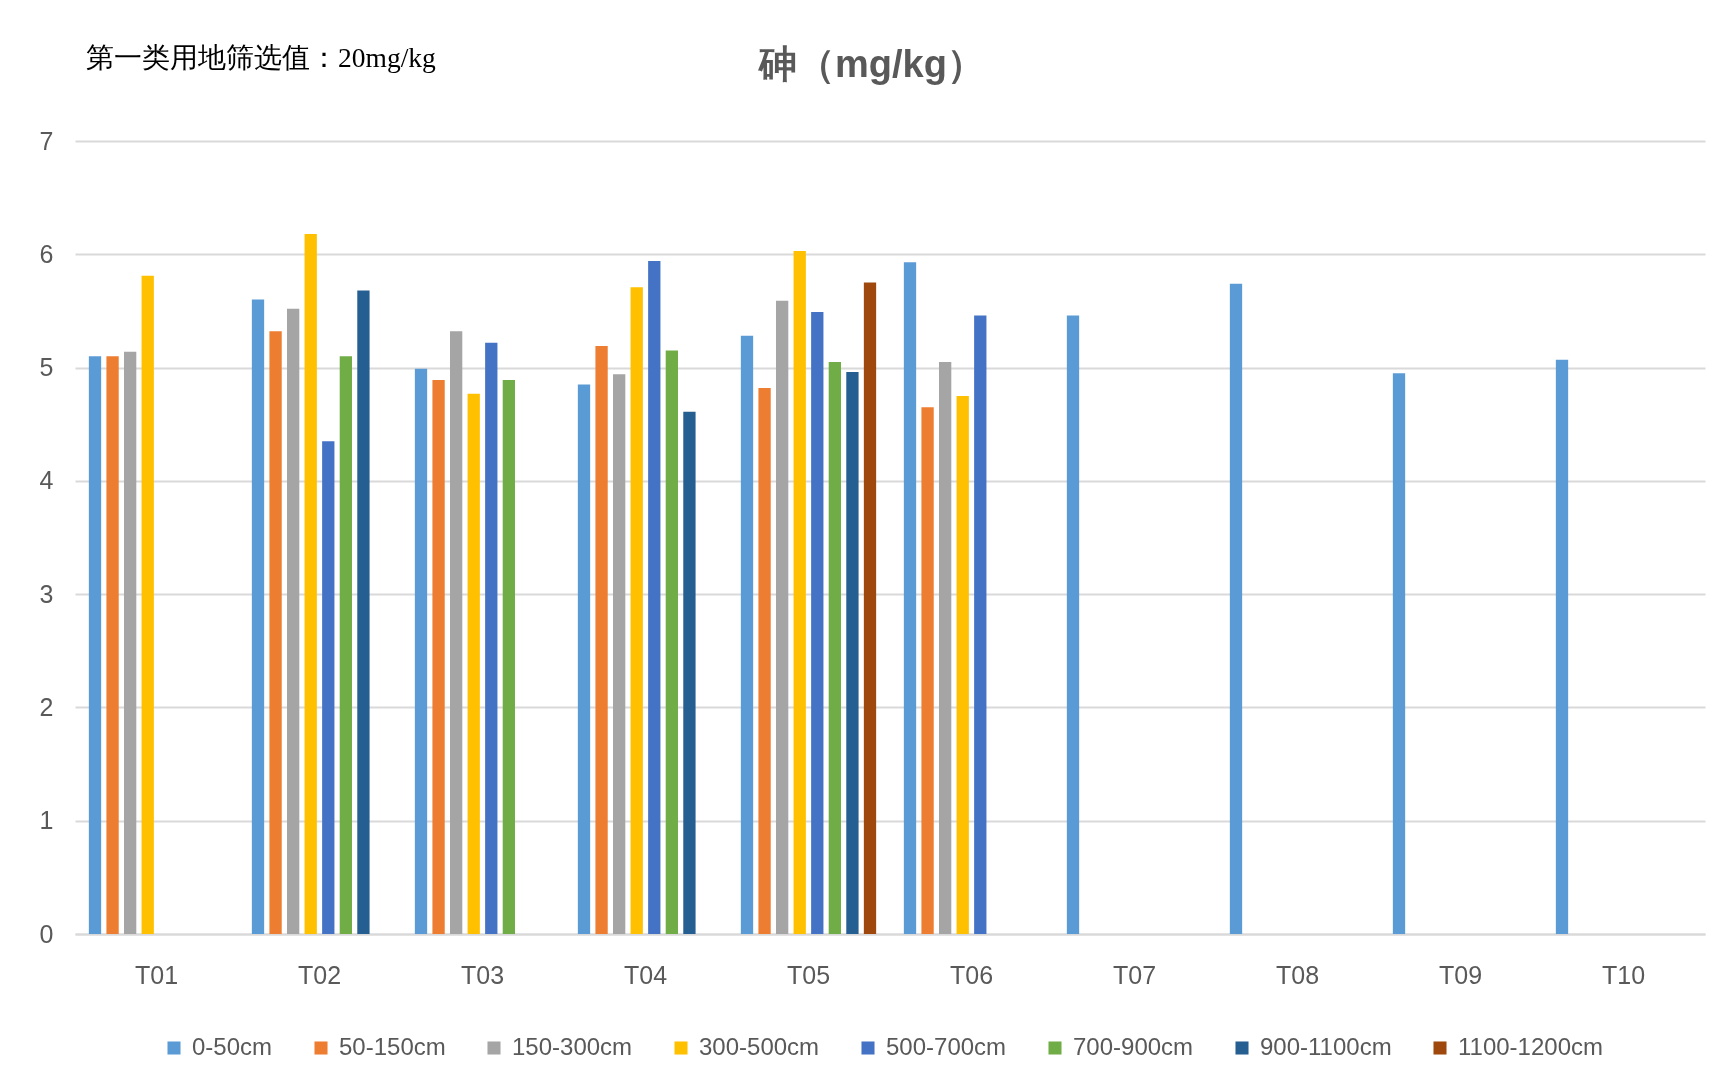 The height and width of the screenshot is (1091, 1733). What do you see at coordinates (46, 367) in the screenshot?
I see `y-tick-label: 5` at bounding box center [46, 367].